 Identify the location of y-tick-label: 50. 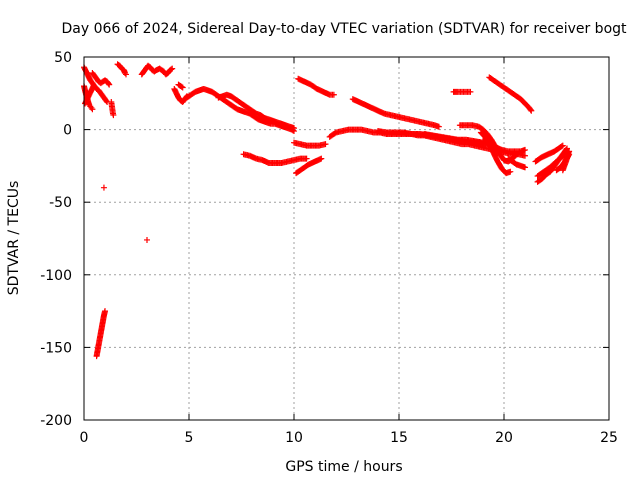
(63, 58).